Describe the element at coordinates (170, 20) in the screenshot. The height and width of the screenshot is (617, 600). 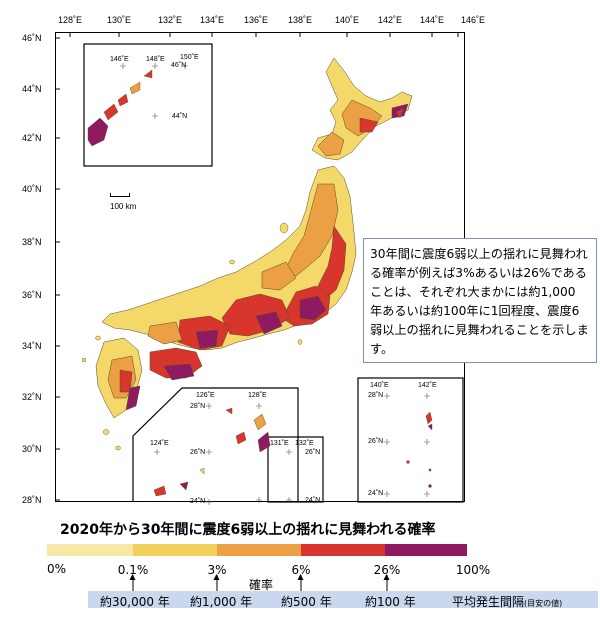
I see `lon-label: 132˚E` at that location.